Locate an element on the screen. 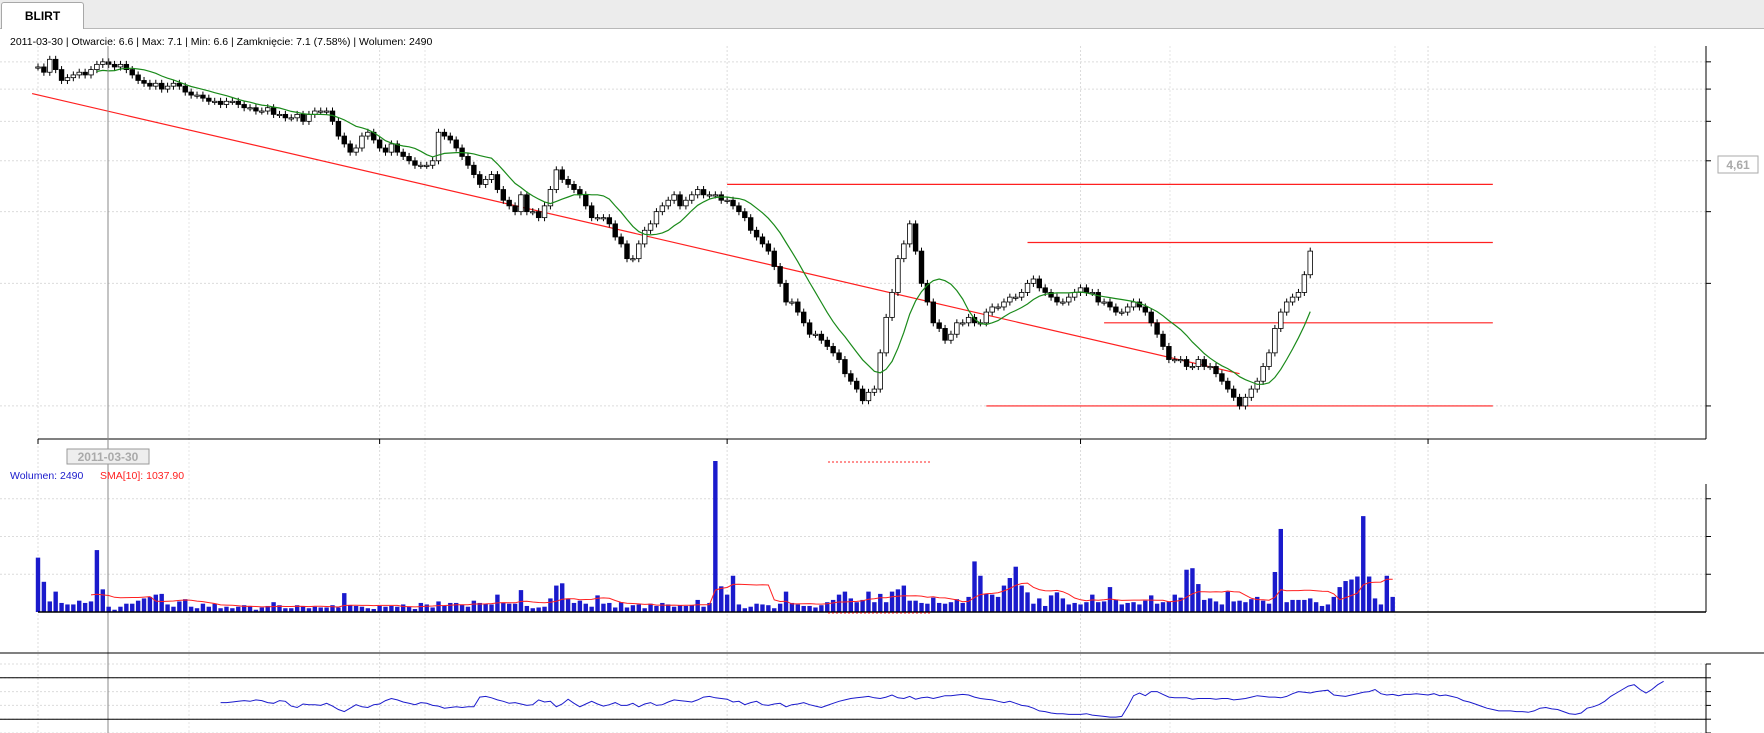 The width and height of the screenshot is (1764, 733). tab-blirt: BLIRT is located at coordinates (42, 15).